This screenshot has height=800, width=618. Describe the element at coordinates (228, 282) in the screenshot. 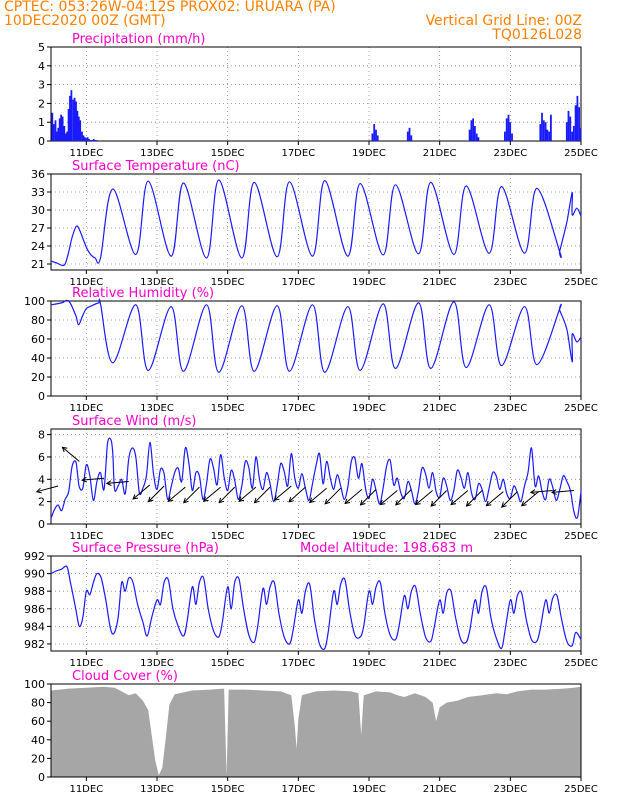

I see `temp-xtick-label: 15DEC` at that location.